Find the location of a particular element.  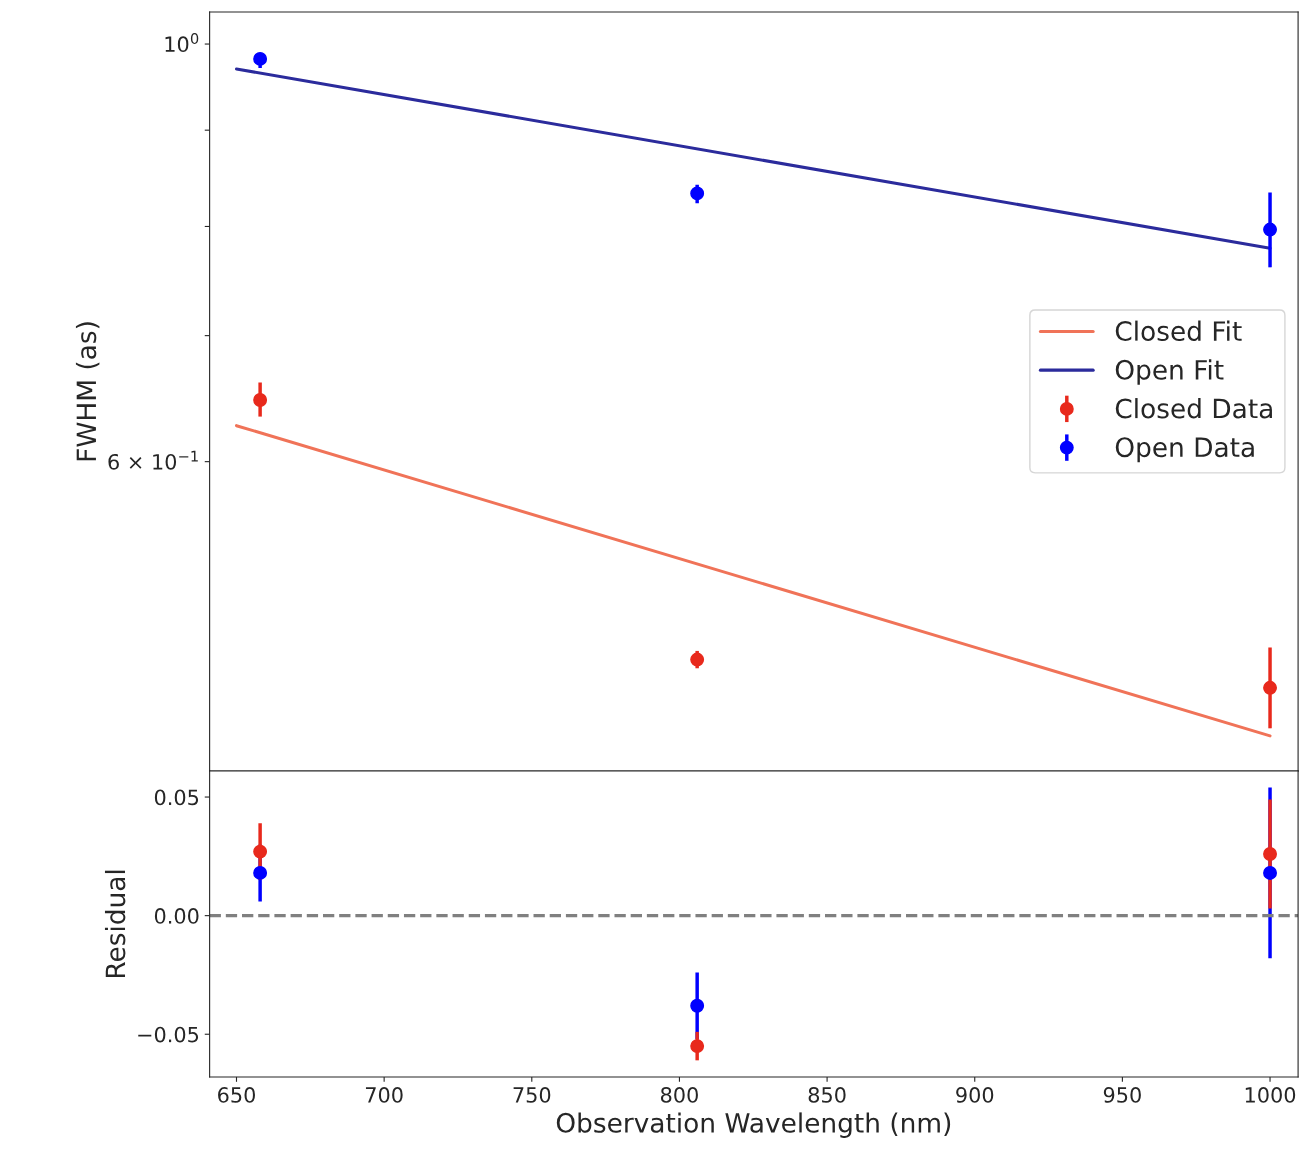

y-tick-label: 0.00 is located at coordinates (176, 916).